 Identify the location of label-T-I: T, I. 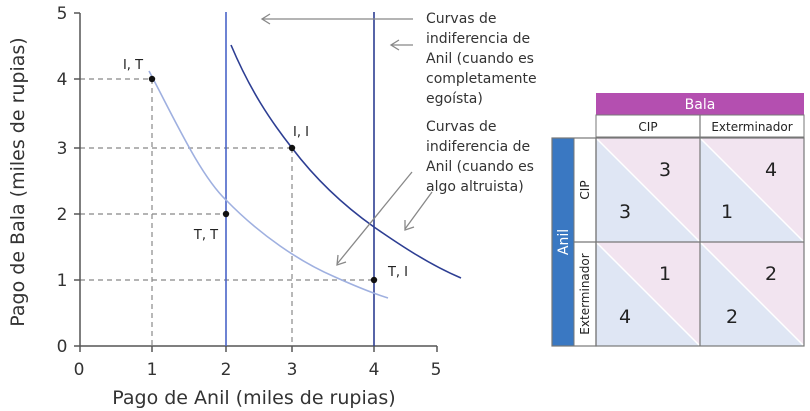
(397, 272).